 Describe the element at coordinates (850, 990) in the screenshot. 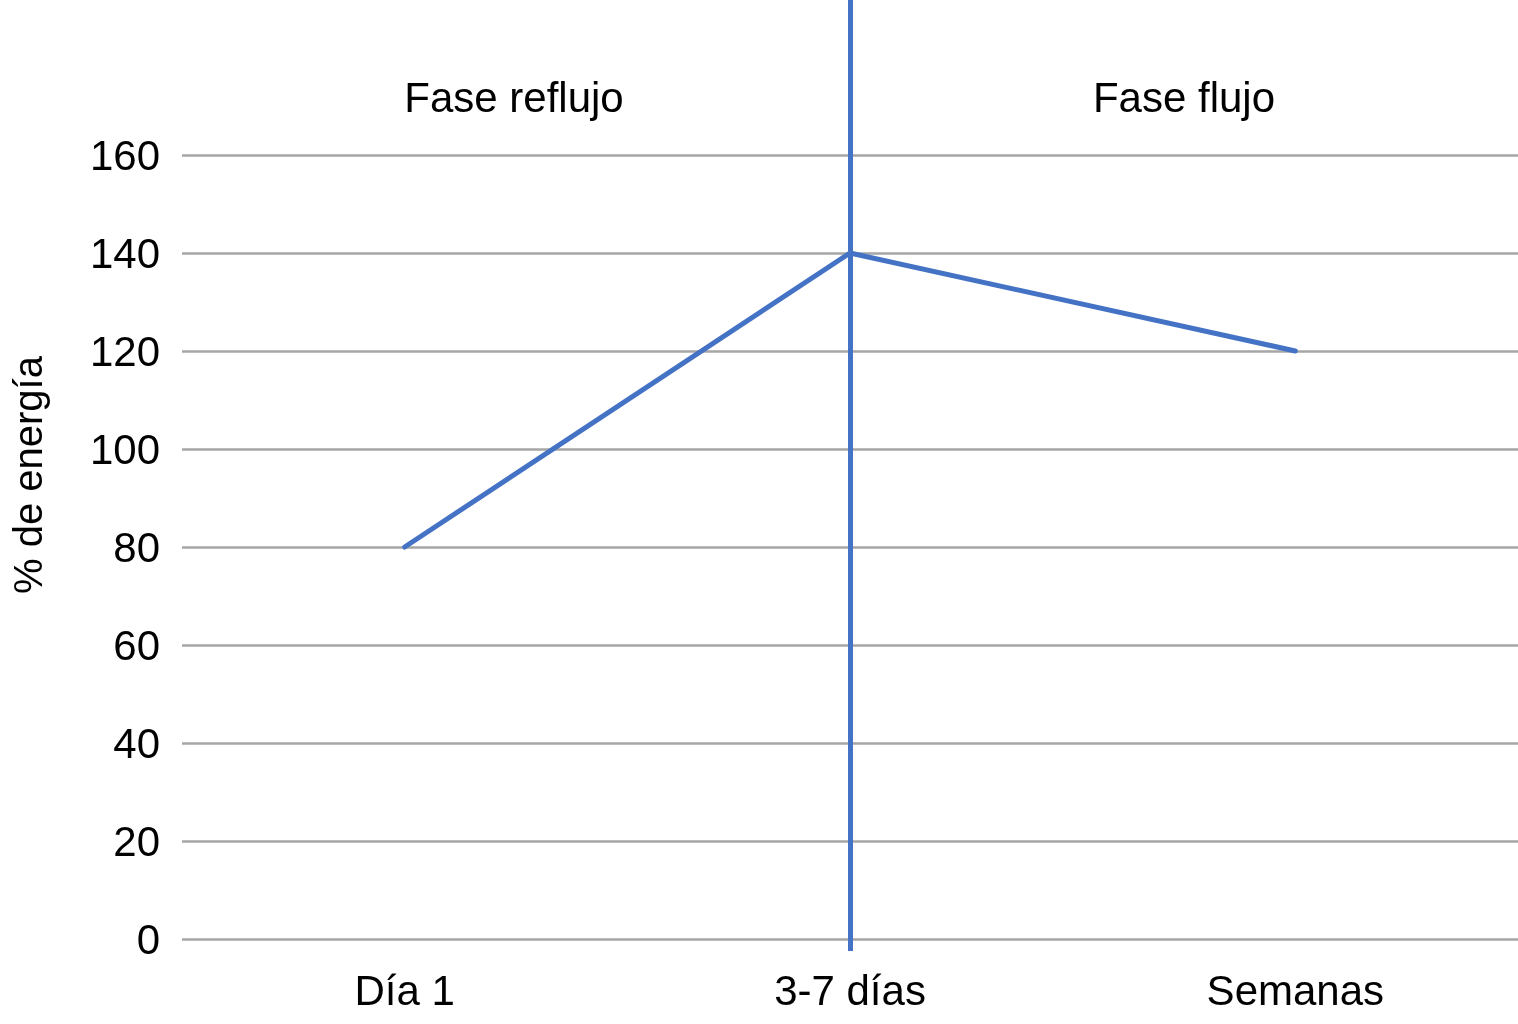

I see `x-tick-label: 3-7 días` at that location.